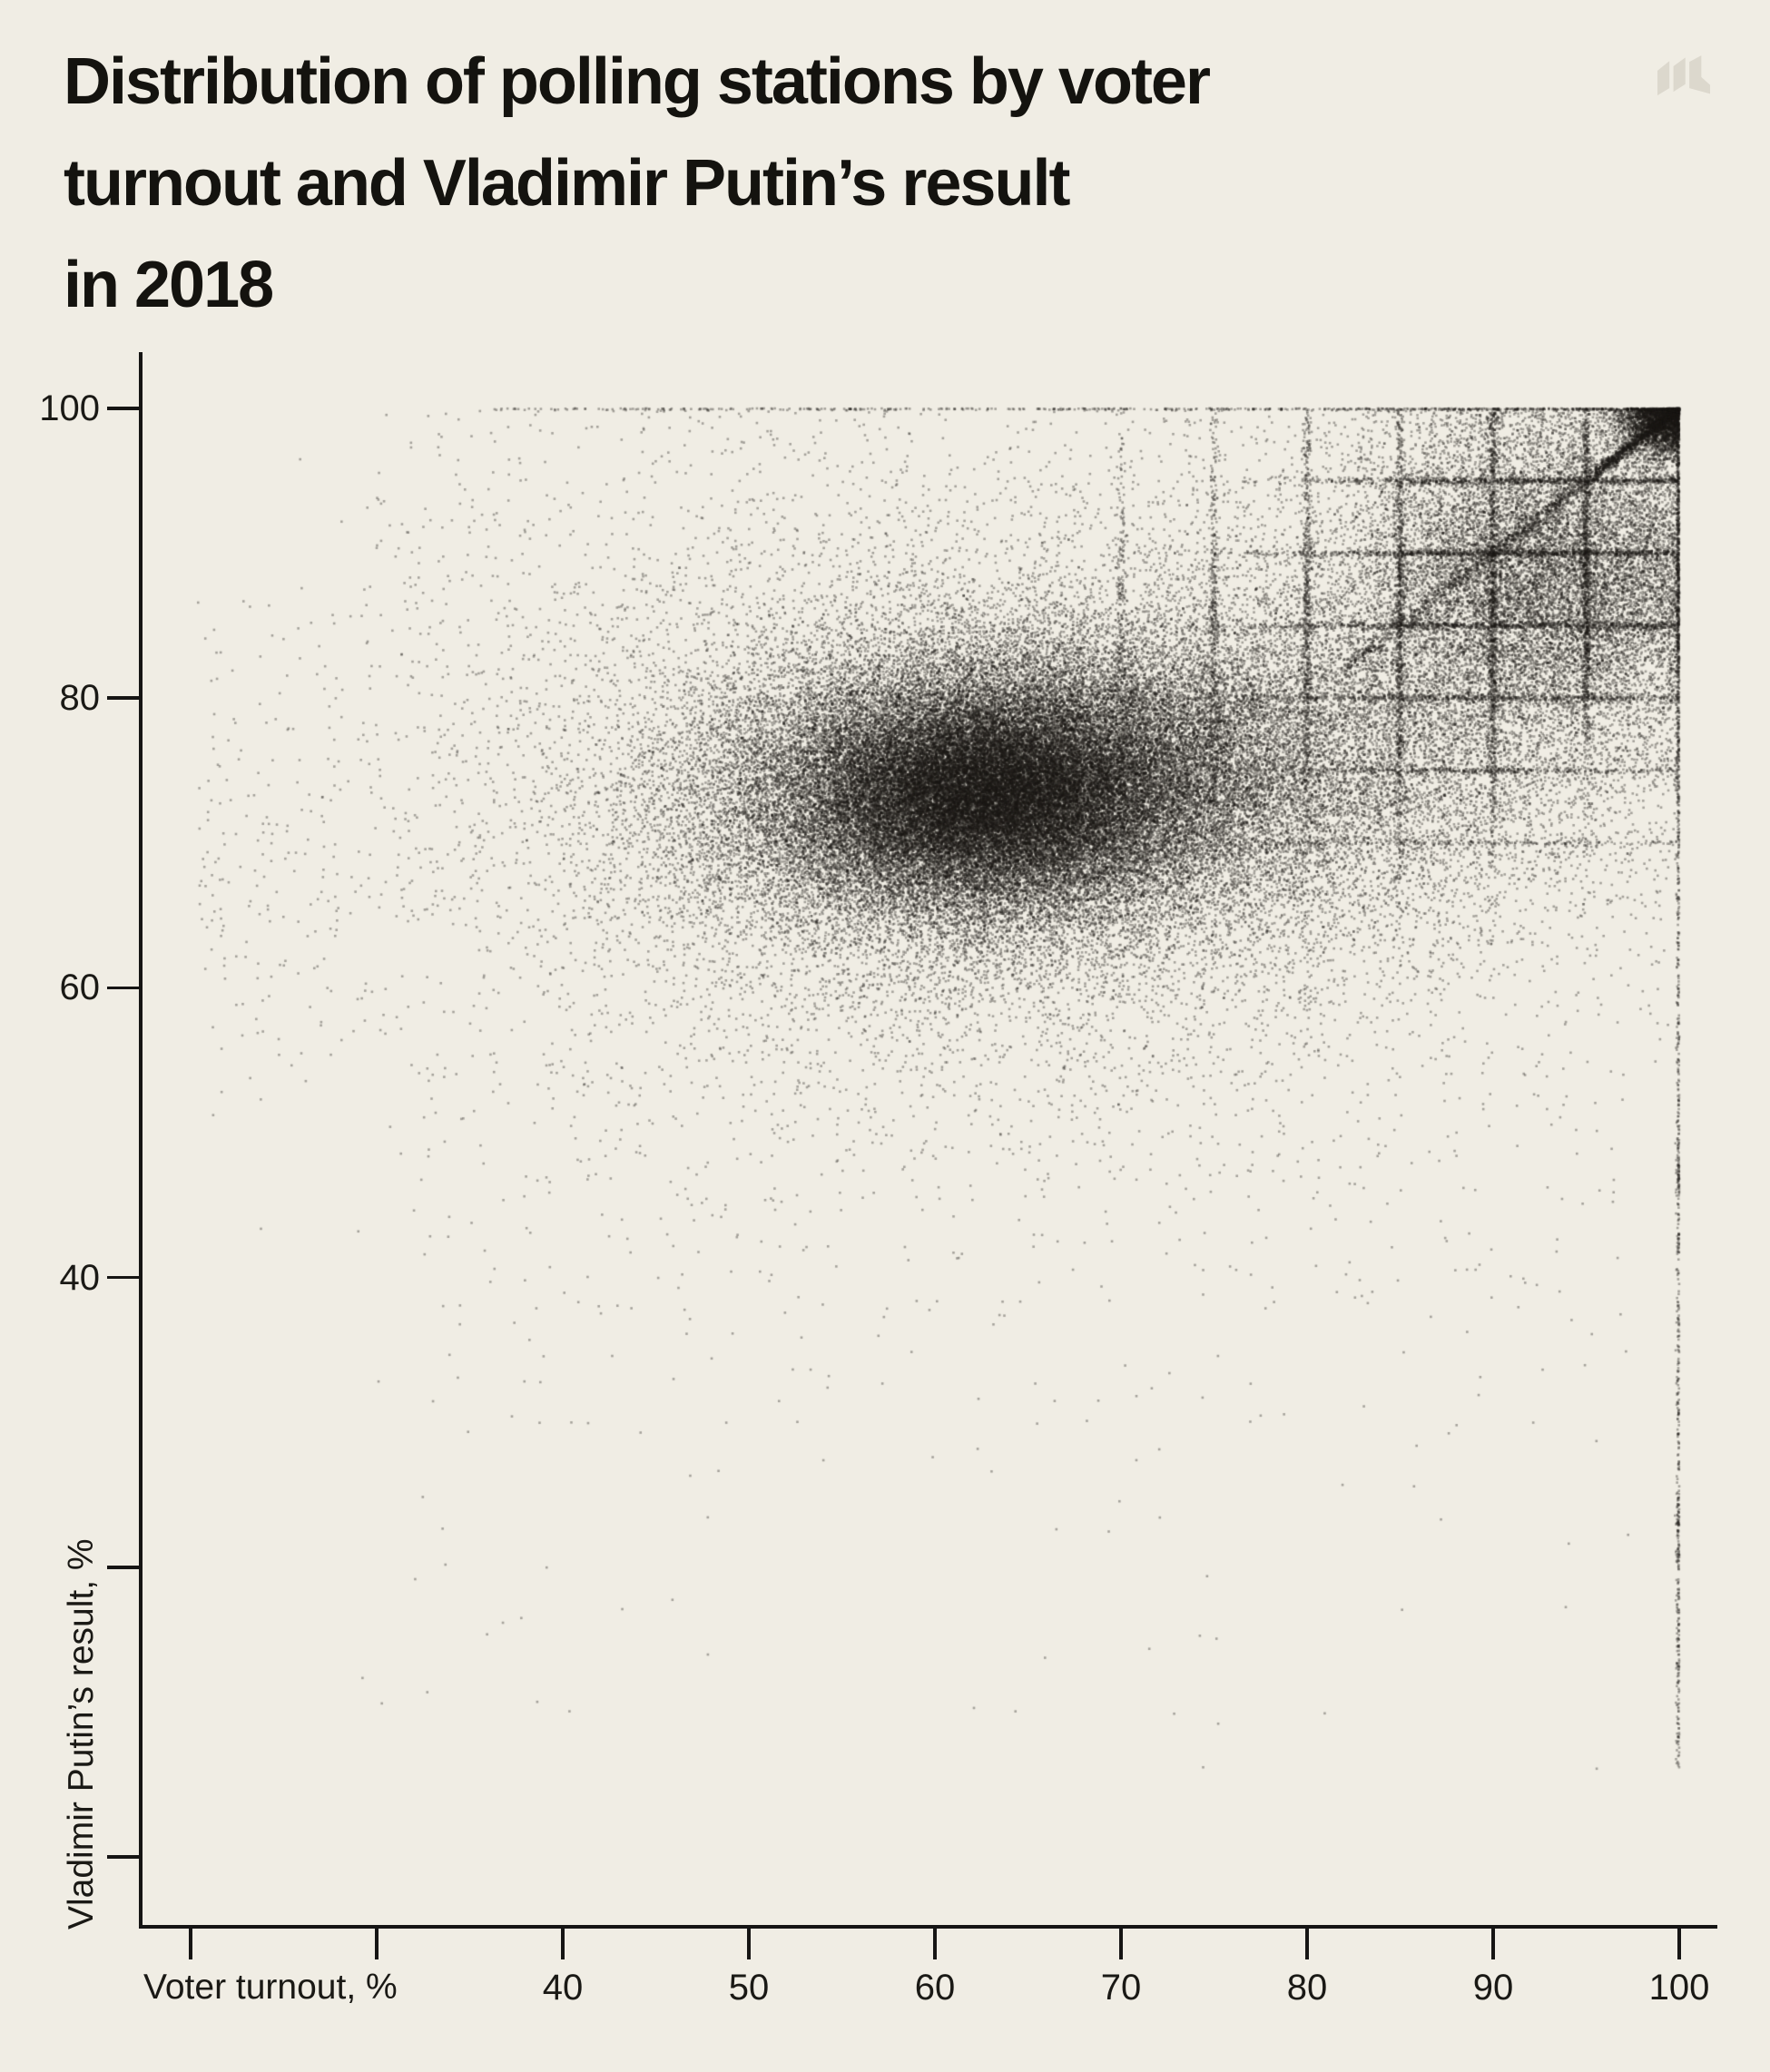 Image resolution: width=1770 pixels, height=2072 pixels. What do you see at coordinates (1679, 1988) in the screenshot?
I see `x-tick-label-100: 100` at bounding box center [1679, 1988].